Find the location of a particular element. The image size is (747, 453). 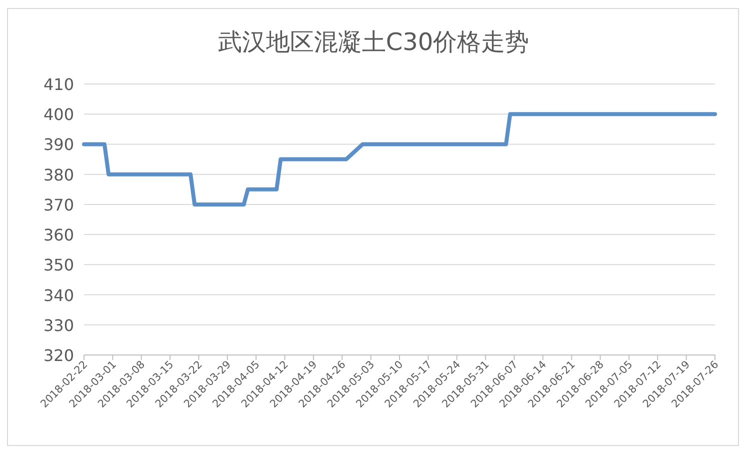

y-tick-label: 340 is located at coordinates (58, 295).